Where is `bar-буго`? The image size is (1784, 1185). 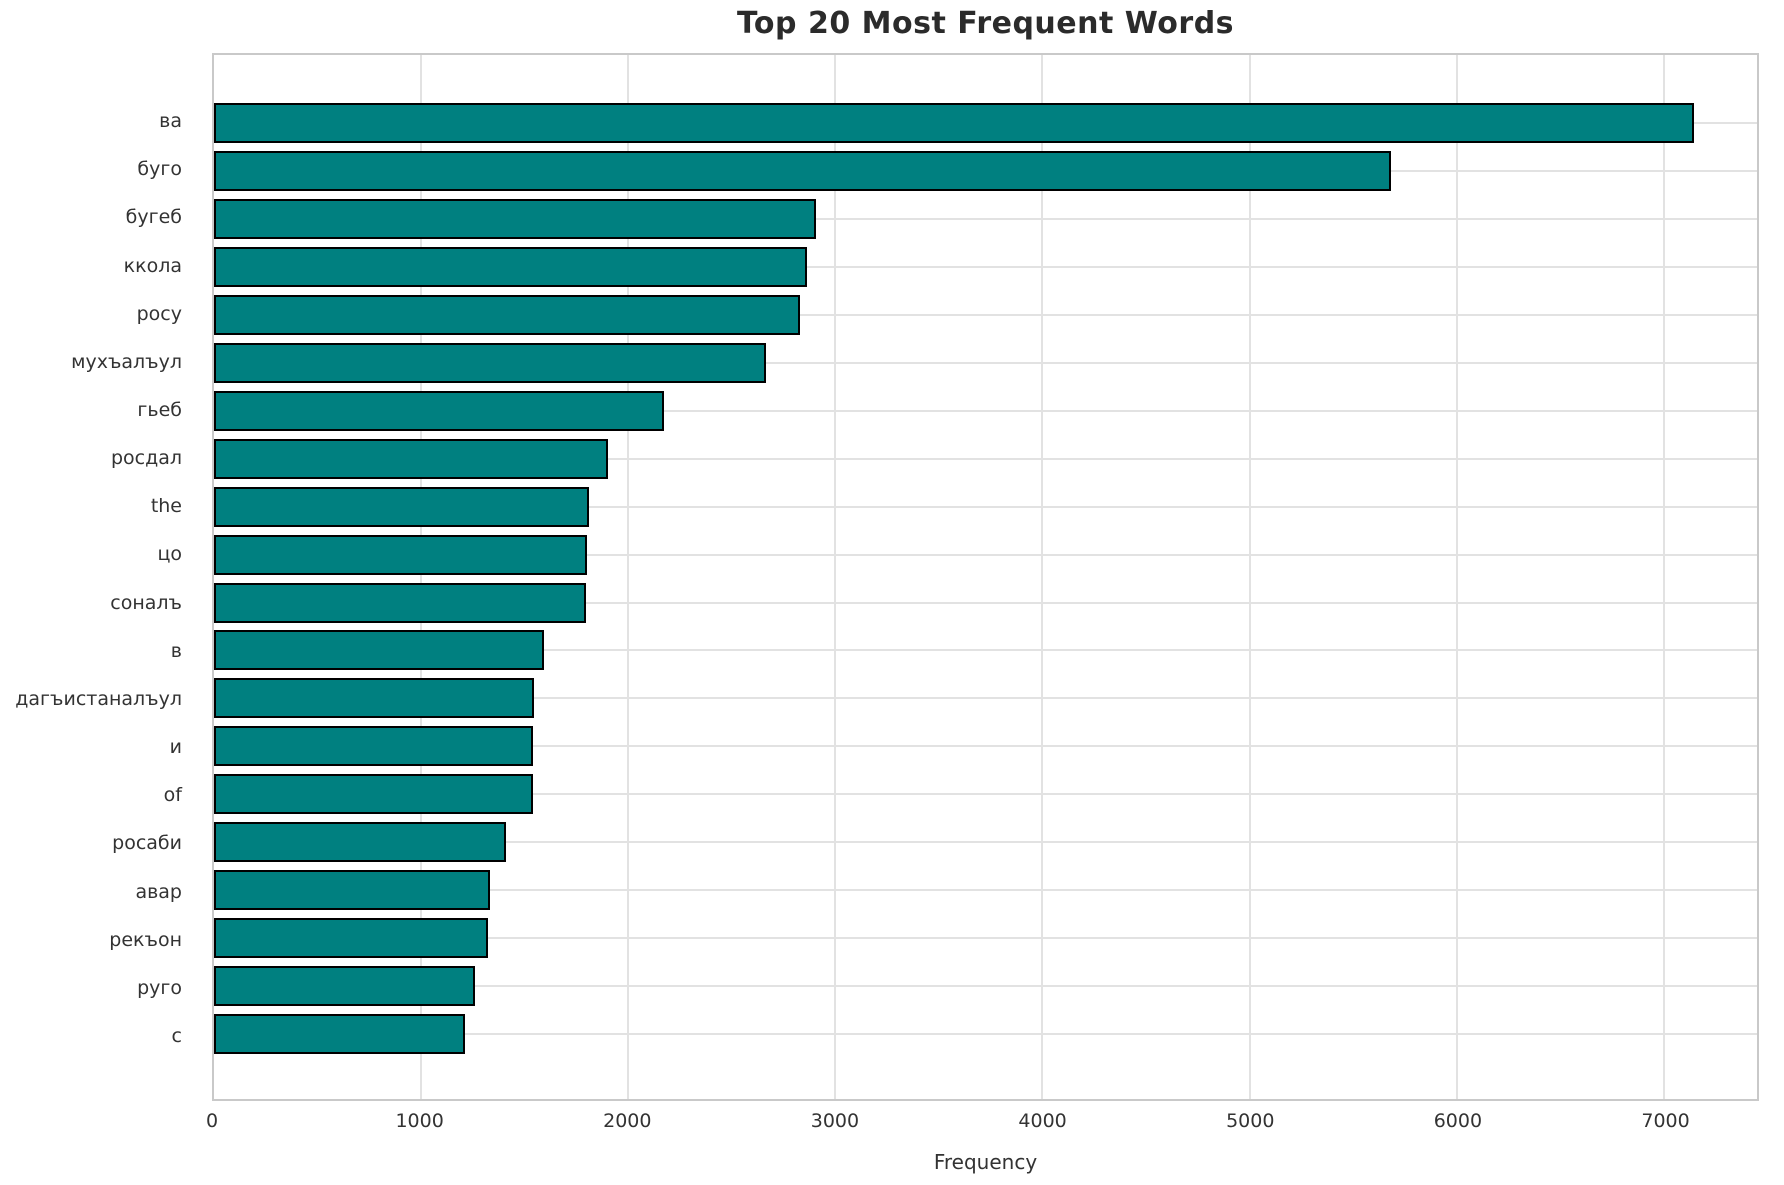 bar-буго is located at coordinates (803, 170).